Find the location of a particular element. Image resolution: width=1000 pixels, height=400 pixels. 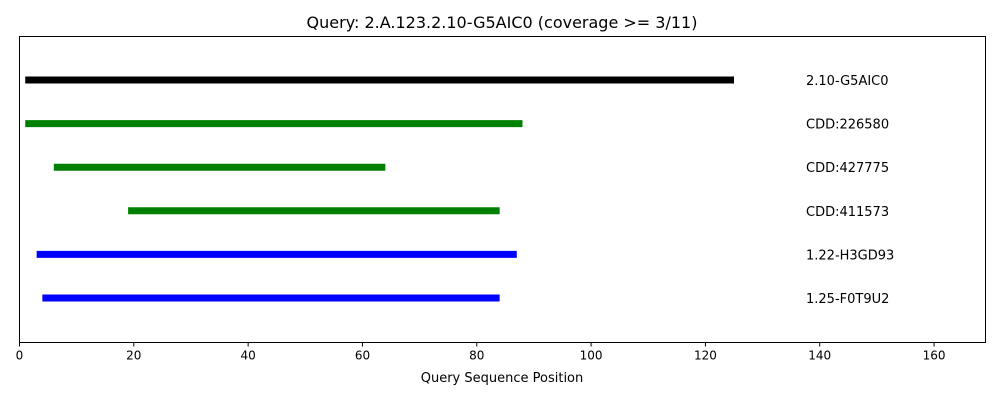

series-label: CDD:226580 is located at coordinates (847, 125).